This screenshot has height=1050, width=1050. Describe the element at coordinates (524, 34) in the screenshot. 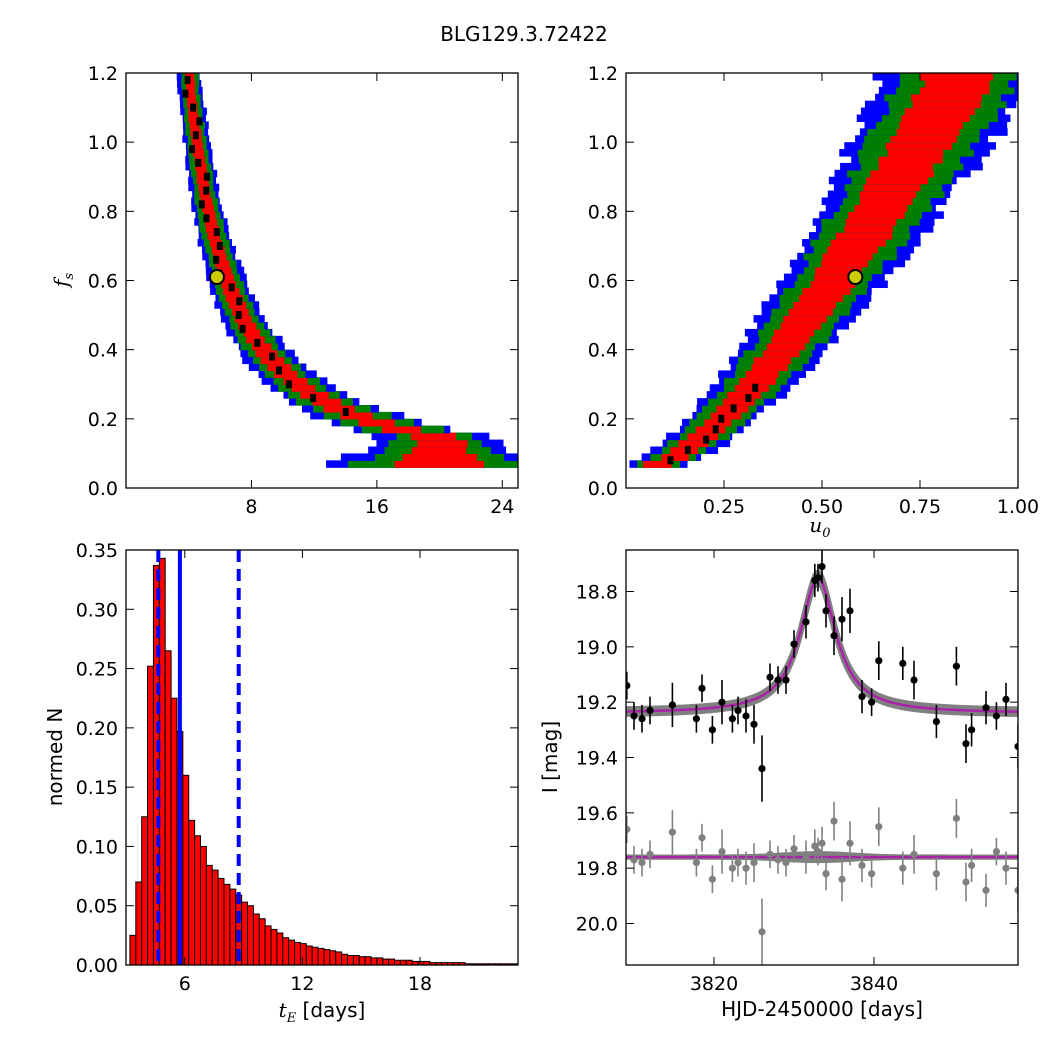

I see `figure-title: BLG129.3.72422` at that location.